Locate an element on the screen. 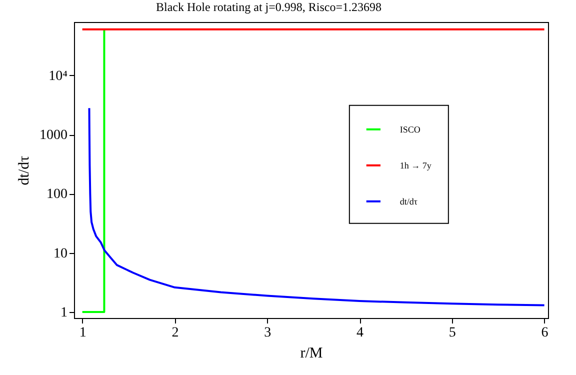 The height and width of the screenshot is (375, 576). y-tick-label: 100 is located at coordinates (57, 194).